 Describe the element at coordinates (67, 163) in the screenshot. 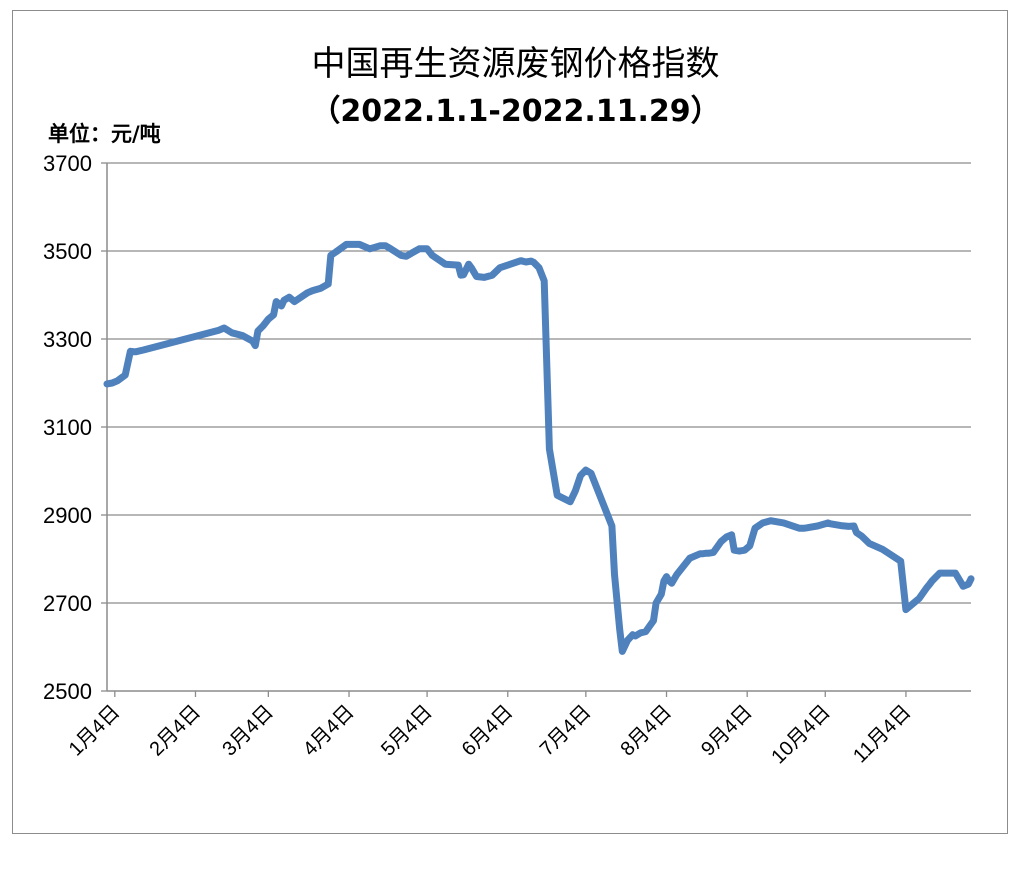

I see `y-tick-label: 3700` at that location.